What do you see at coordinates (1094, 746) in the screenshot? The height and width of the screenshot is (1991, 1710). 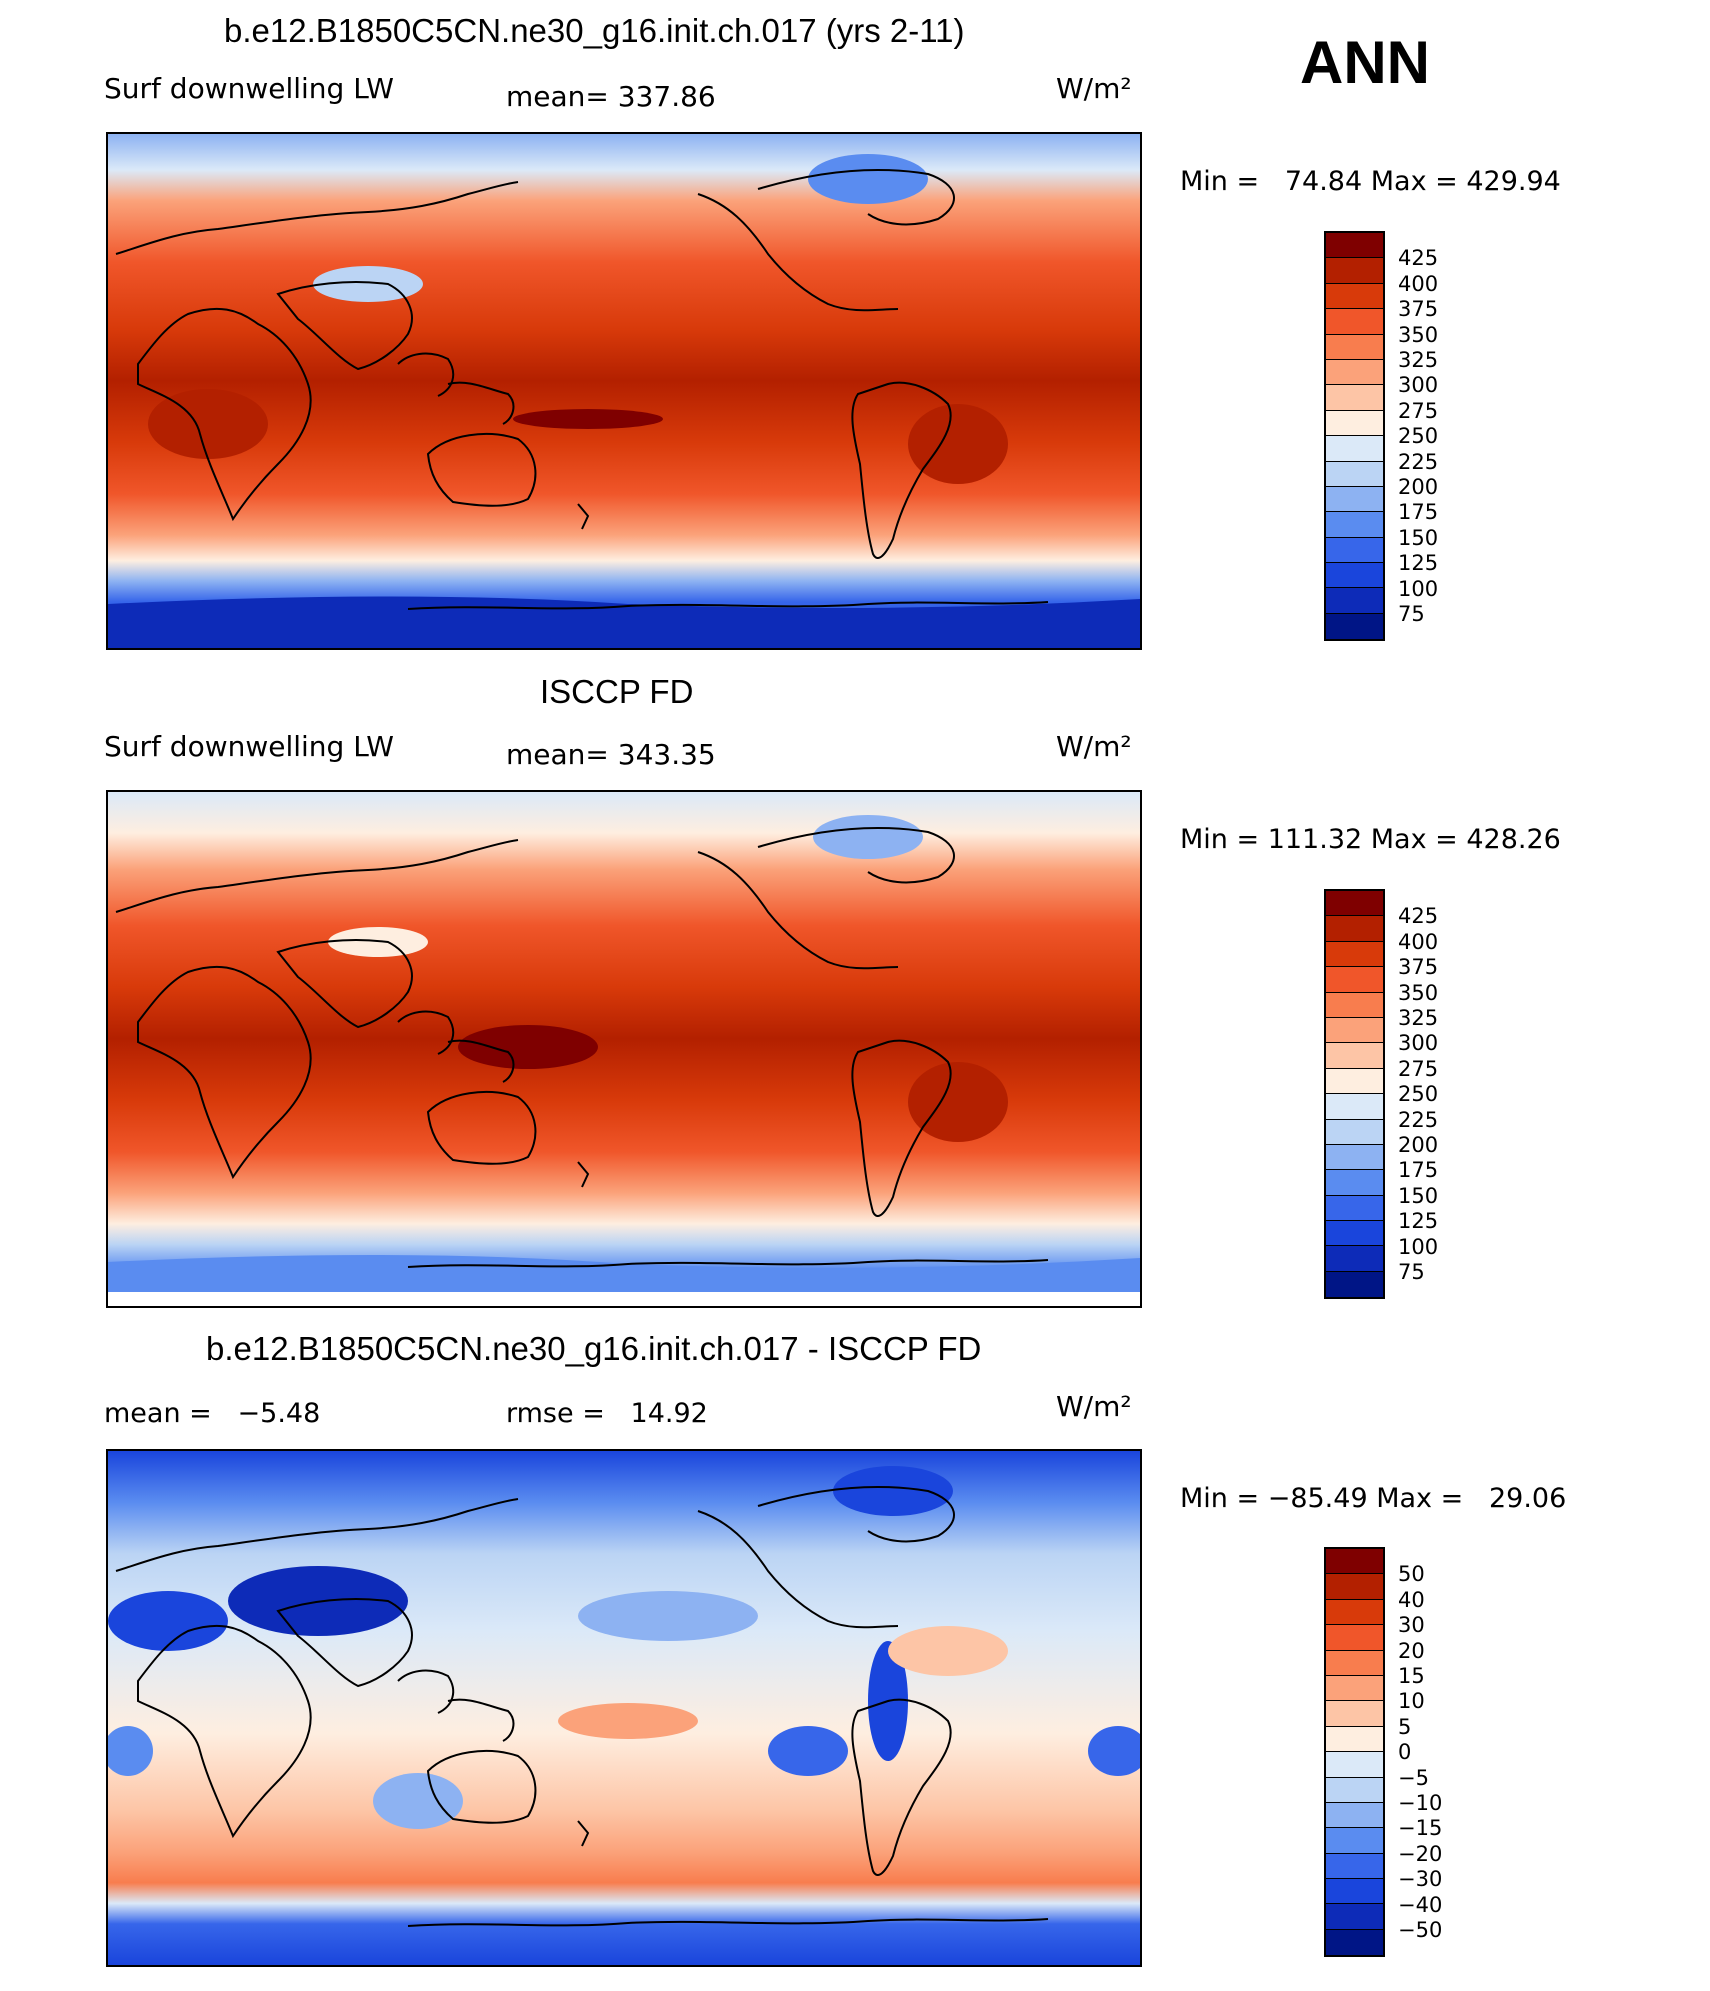 I see `panel-2-units: W/m²` at bounding box center [1094, 746].